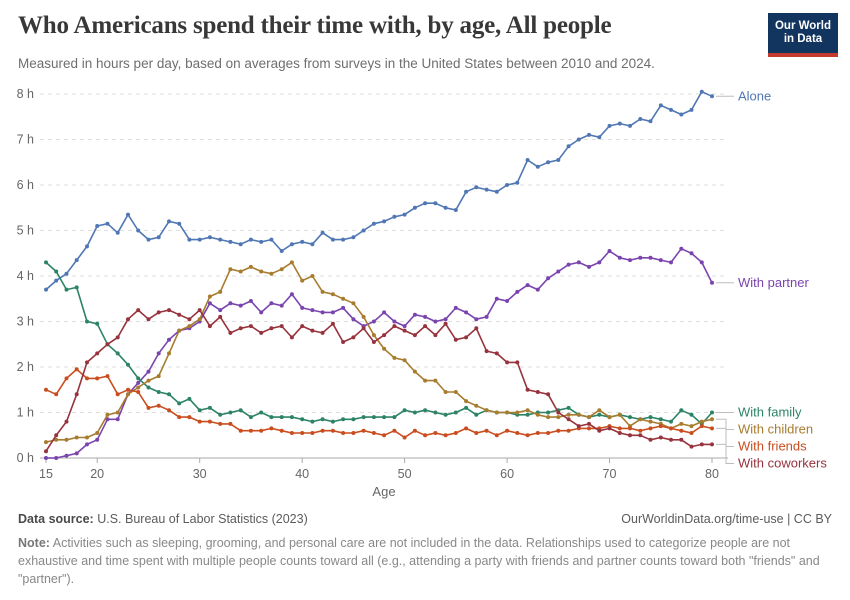 The image size is (850, 600). I want to click on owid-logo: Our World in Data, so click(803, 35).